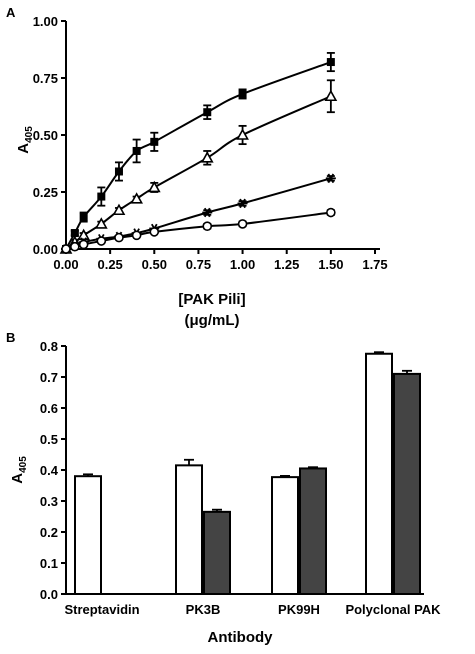 Image resolution: width=475 pixels, height=654 pixels. Describe the element at coordinates (49, 346) in the screenshot. I see `panel-b-y-tick-label: 0.8` at that location.